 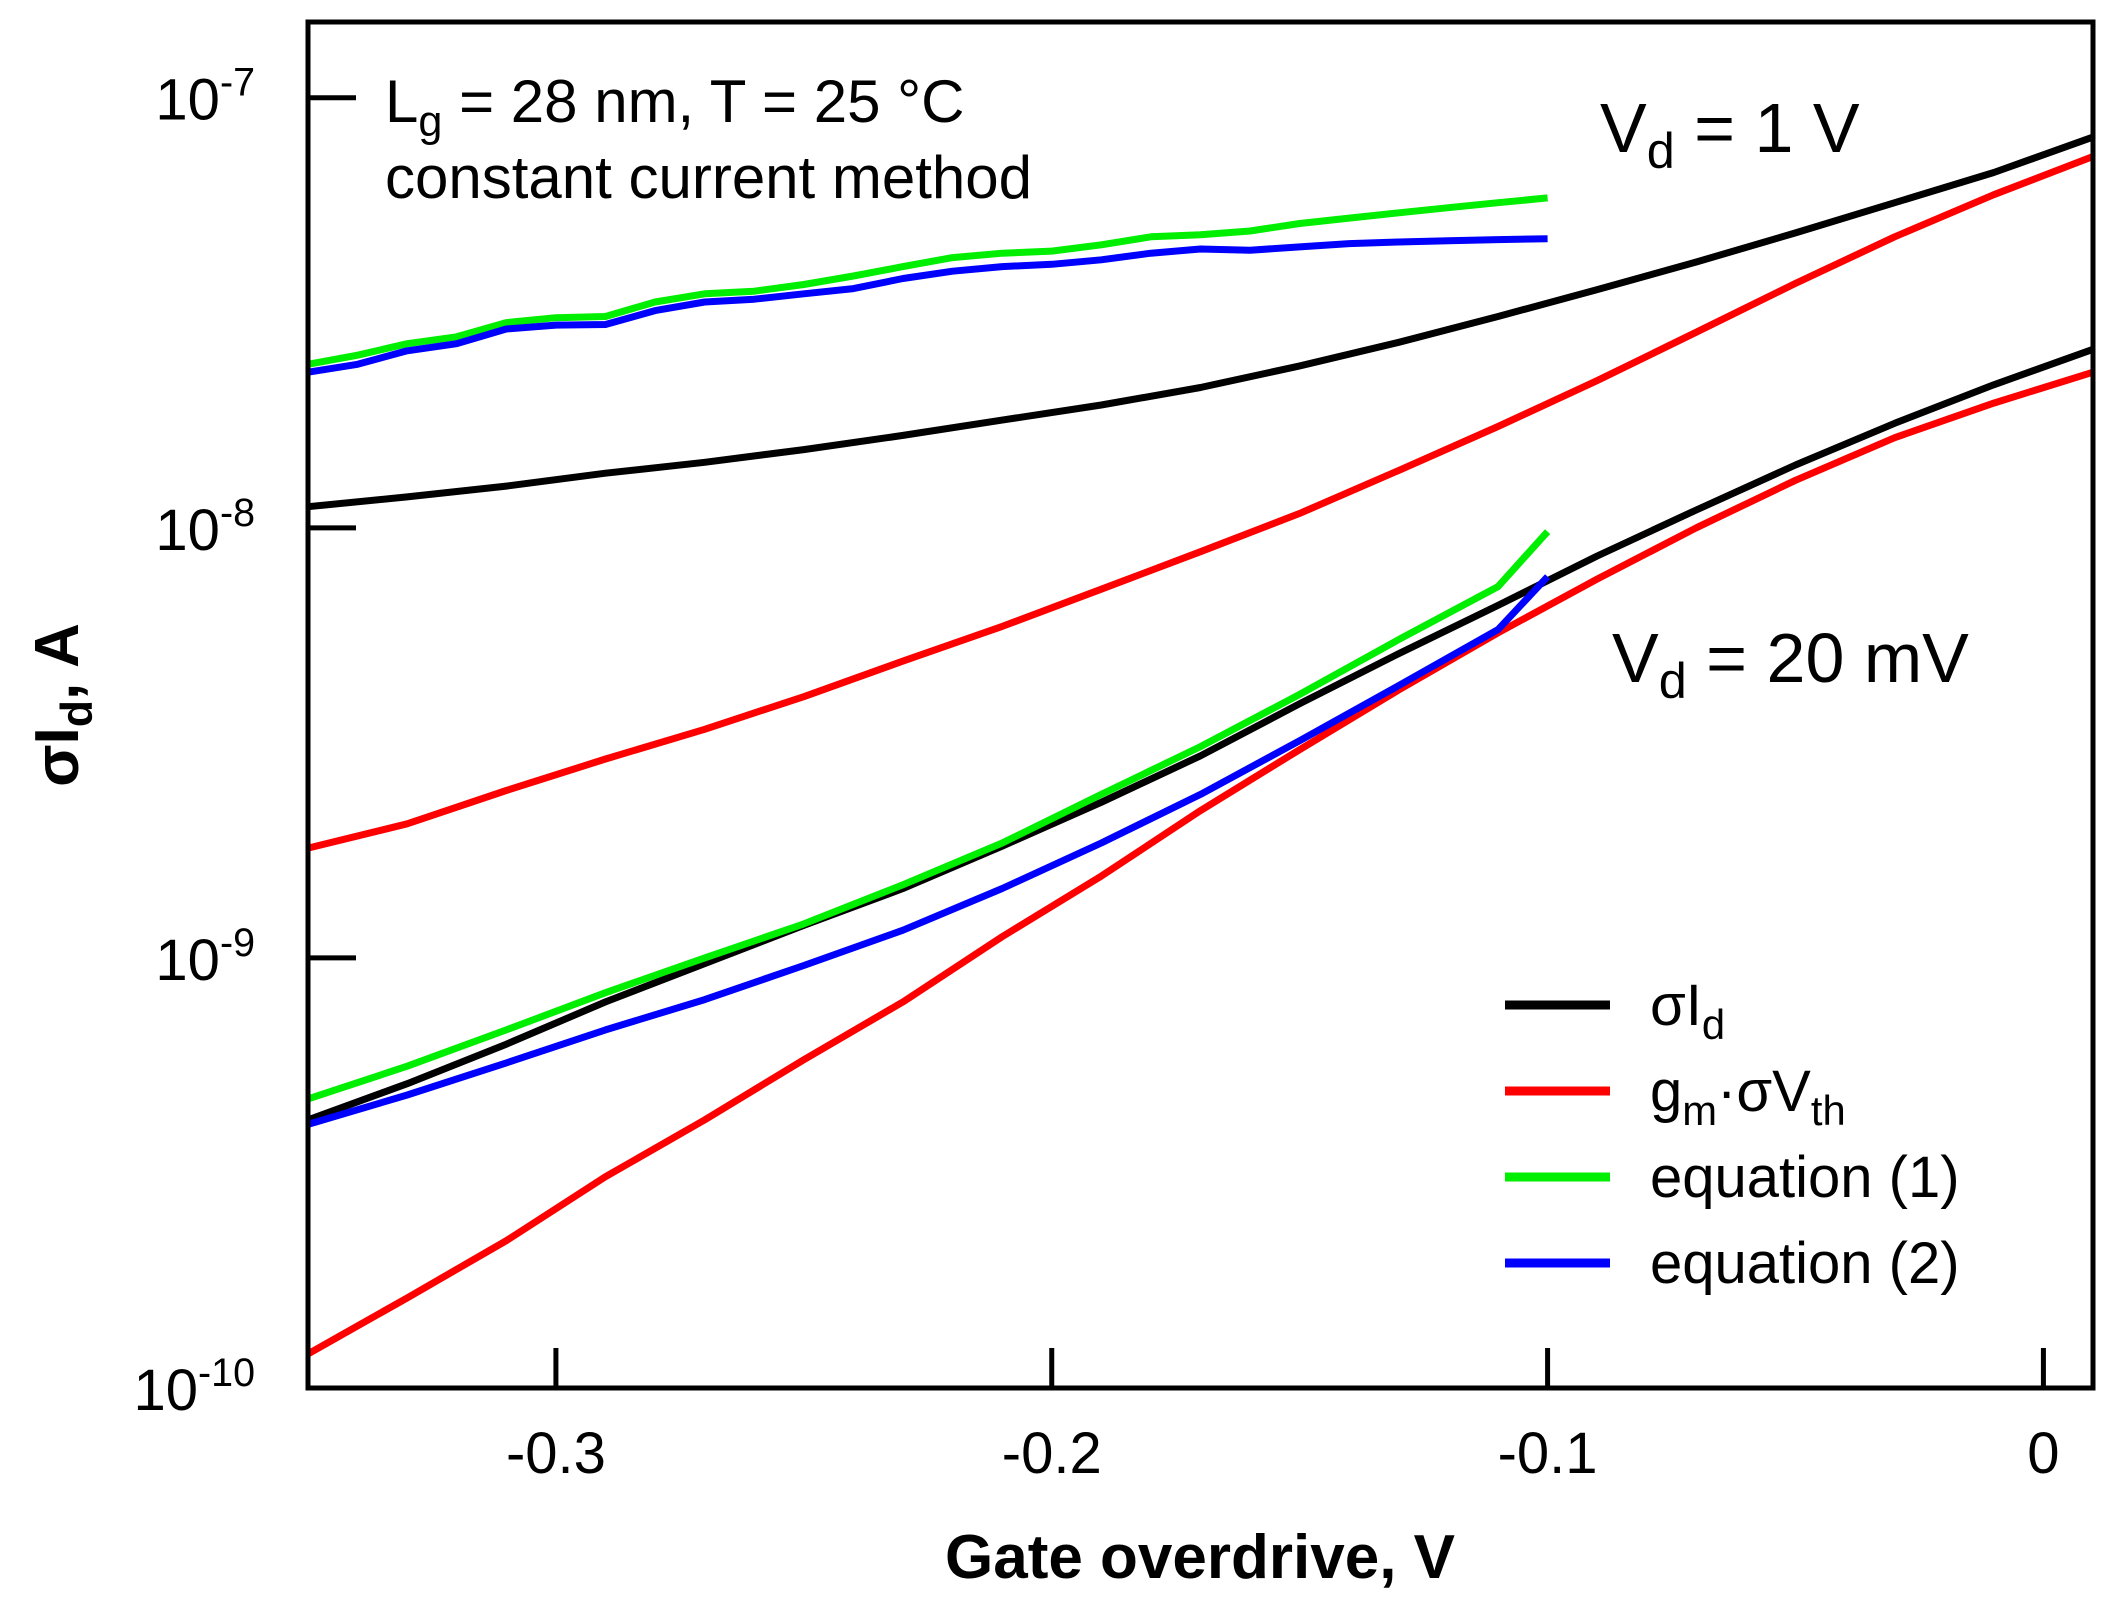 I want to click on y-axis-label-sub: d, so click(x=77, y=713).